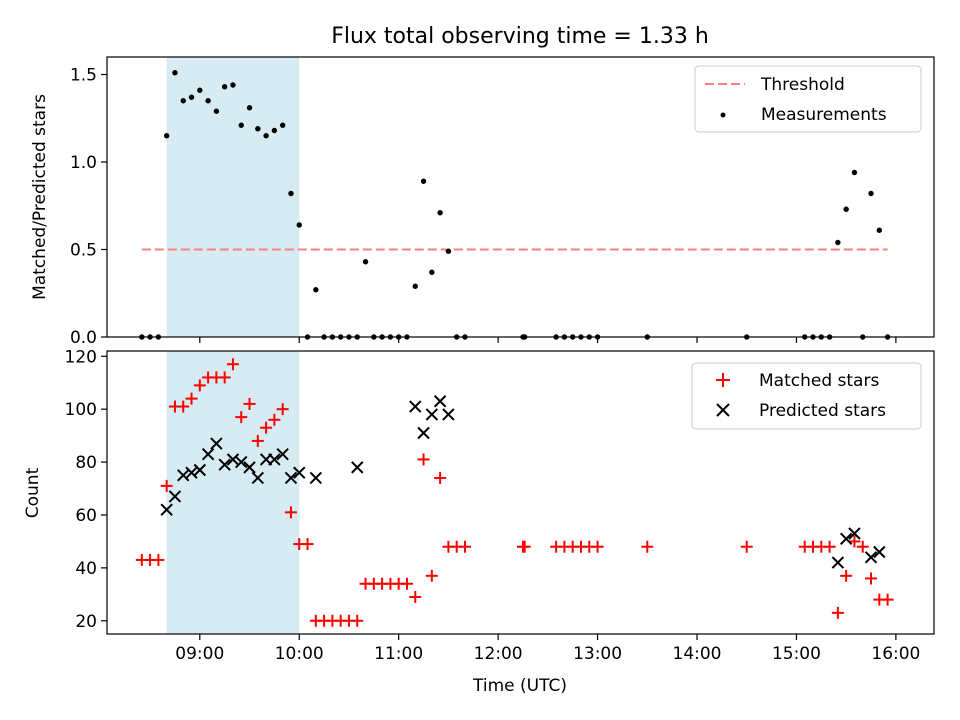  What do you see at coordinates (86, 569) in the screenshot?
I see `bottom-y-tick-label: 40` at bounding box center [86, 569].